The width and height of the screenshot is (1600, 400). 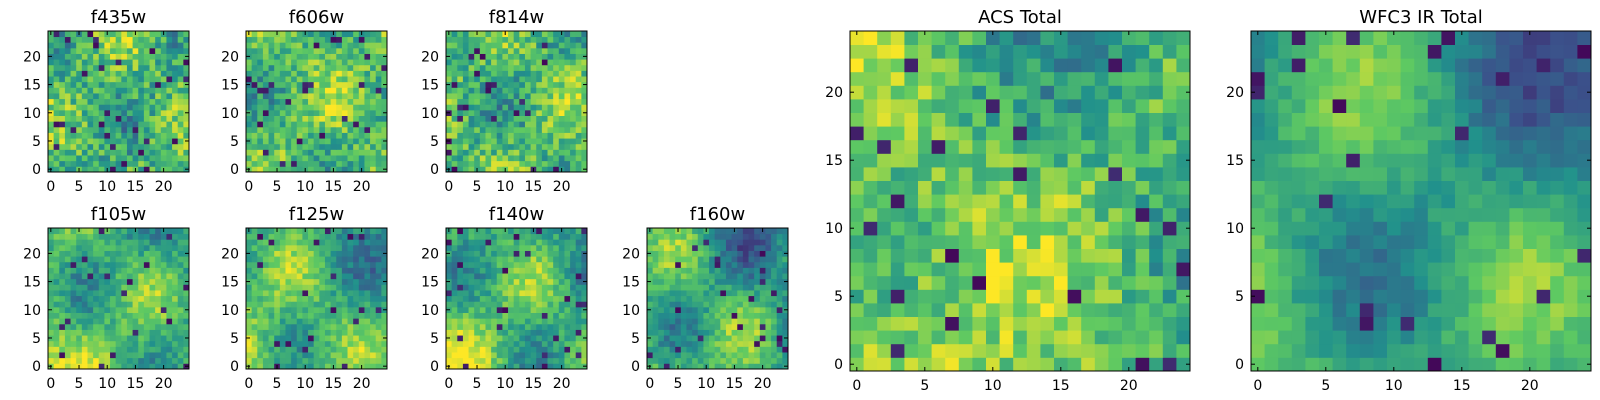 What do you see at coordinates (434, 367) in the screenshot?
I see `y-tick-label: 0` at bounding box center [434, 367].